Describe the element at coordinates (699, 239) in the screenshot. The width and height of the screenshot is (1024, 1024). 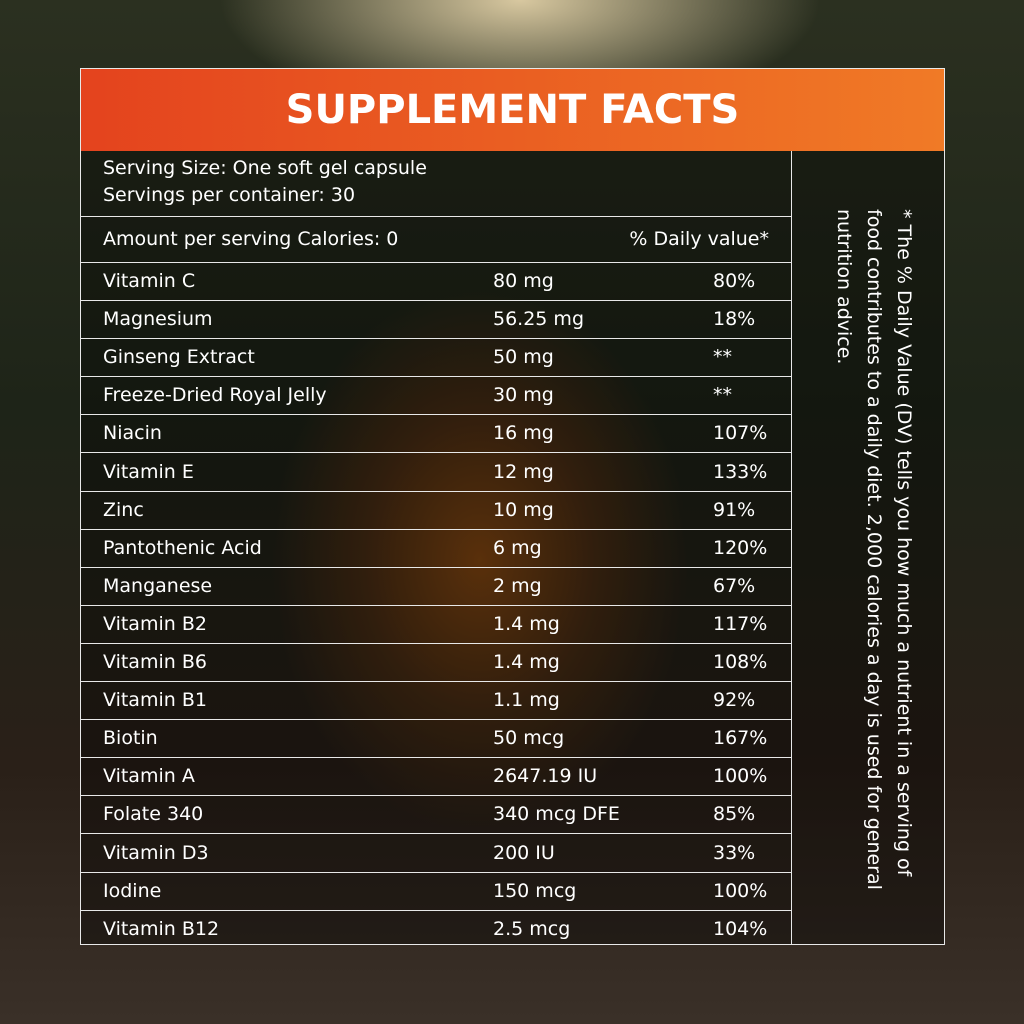
I see `daily-value-header: % Daily value*` at that location.